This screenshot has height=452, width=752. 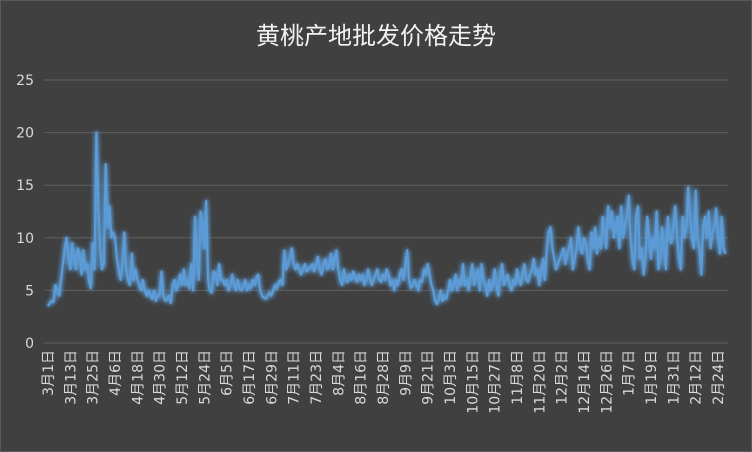 I want to click on x-tick-label: 9月9日, so click(x=406, y=373).